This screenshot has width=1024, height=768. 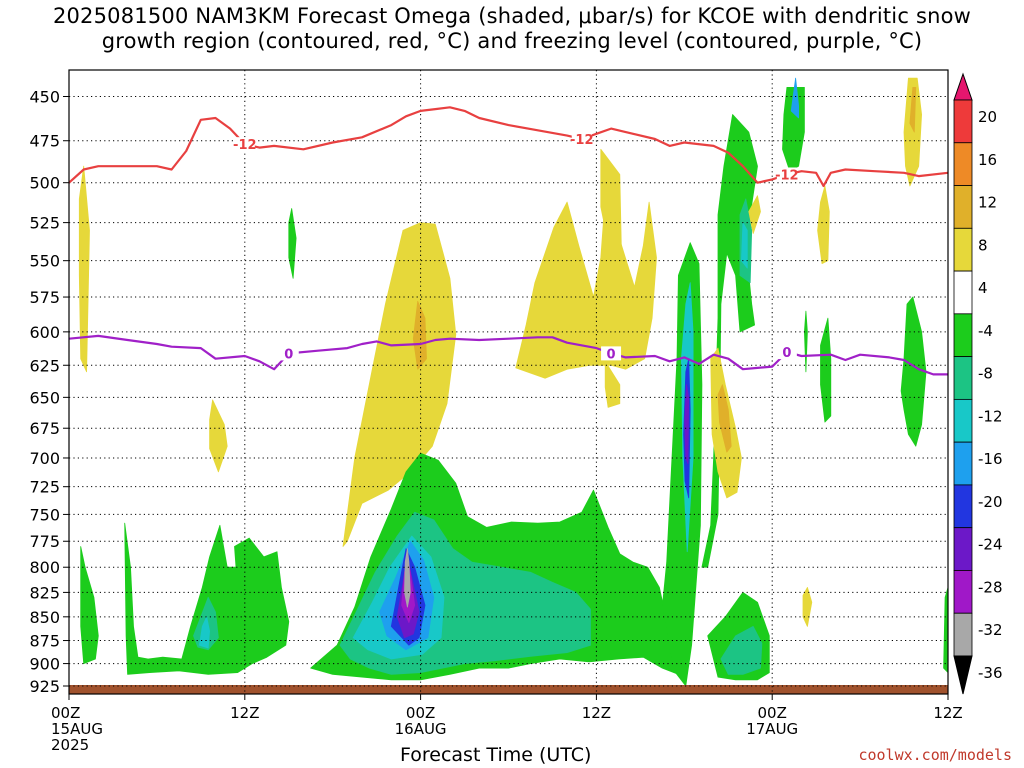 I want to click on y-tick-label-775: 775, so click(x=44, y=541).